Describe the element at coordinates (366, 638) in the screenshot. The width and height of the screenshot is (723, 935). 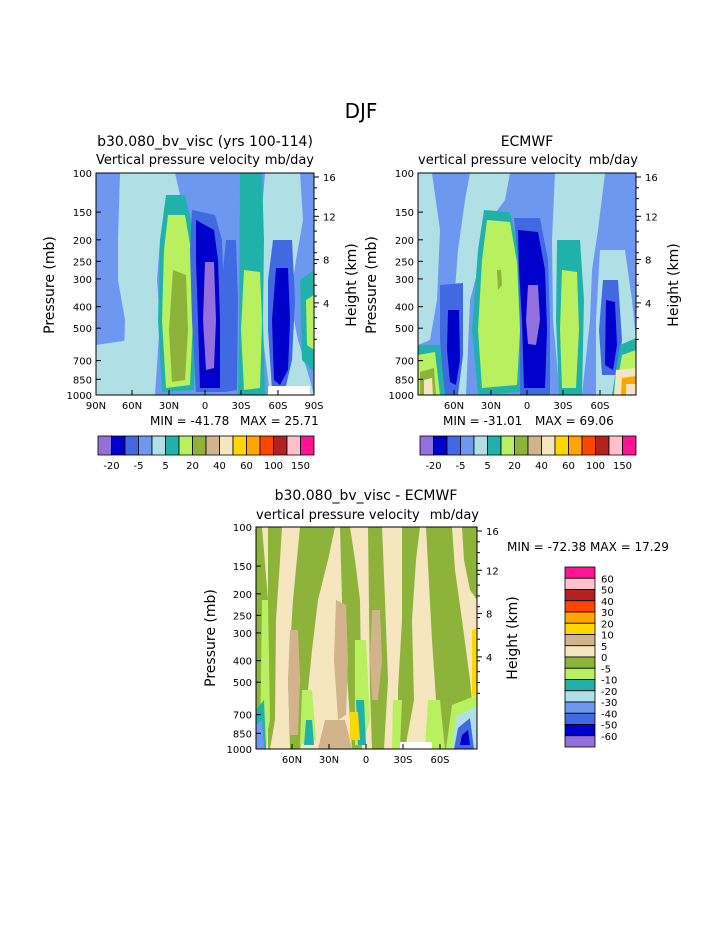
I see `panel3-field` at that location.